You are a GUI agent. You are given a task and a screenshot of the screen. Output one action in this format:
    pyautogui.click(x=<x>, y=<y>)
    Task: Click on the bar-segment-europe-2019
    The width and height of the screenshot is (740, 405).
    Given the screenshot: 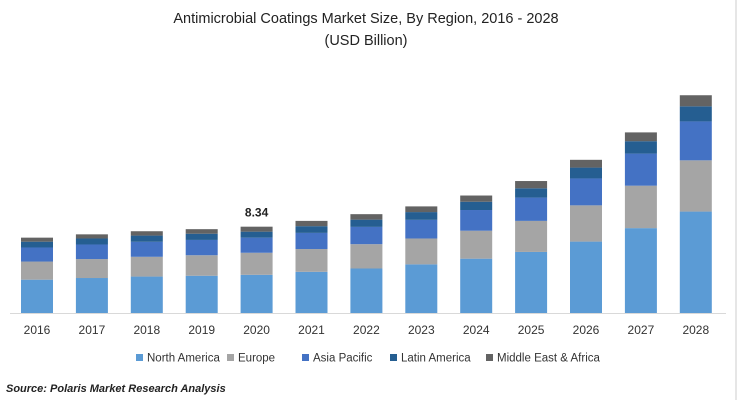 What is the action you would take?
    pyautogui.click(x=201, y=265)
    